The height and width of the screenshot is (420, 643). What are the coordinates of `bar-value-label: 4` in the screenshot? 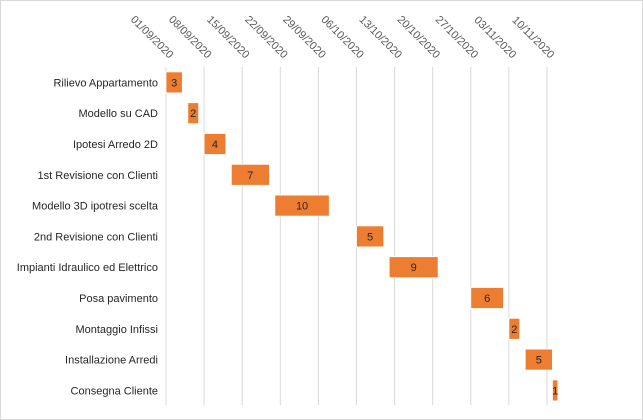 It's located at (215, 145).